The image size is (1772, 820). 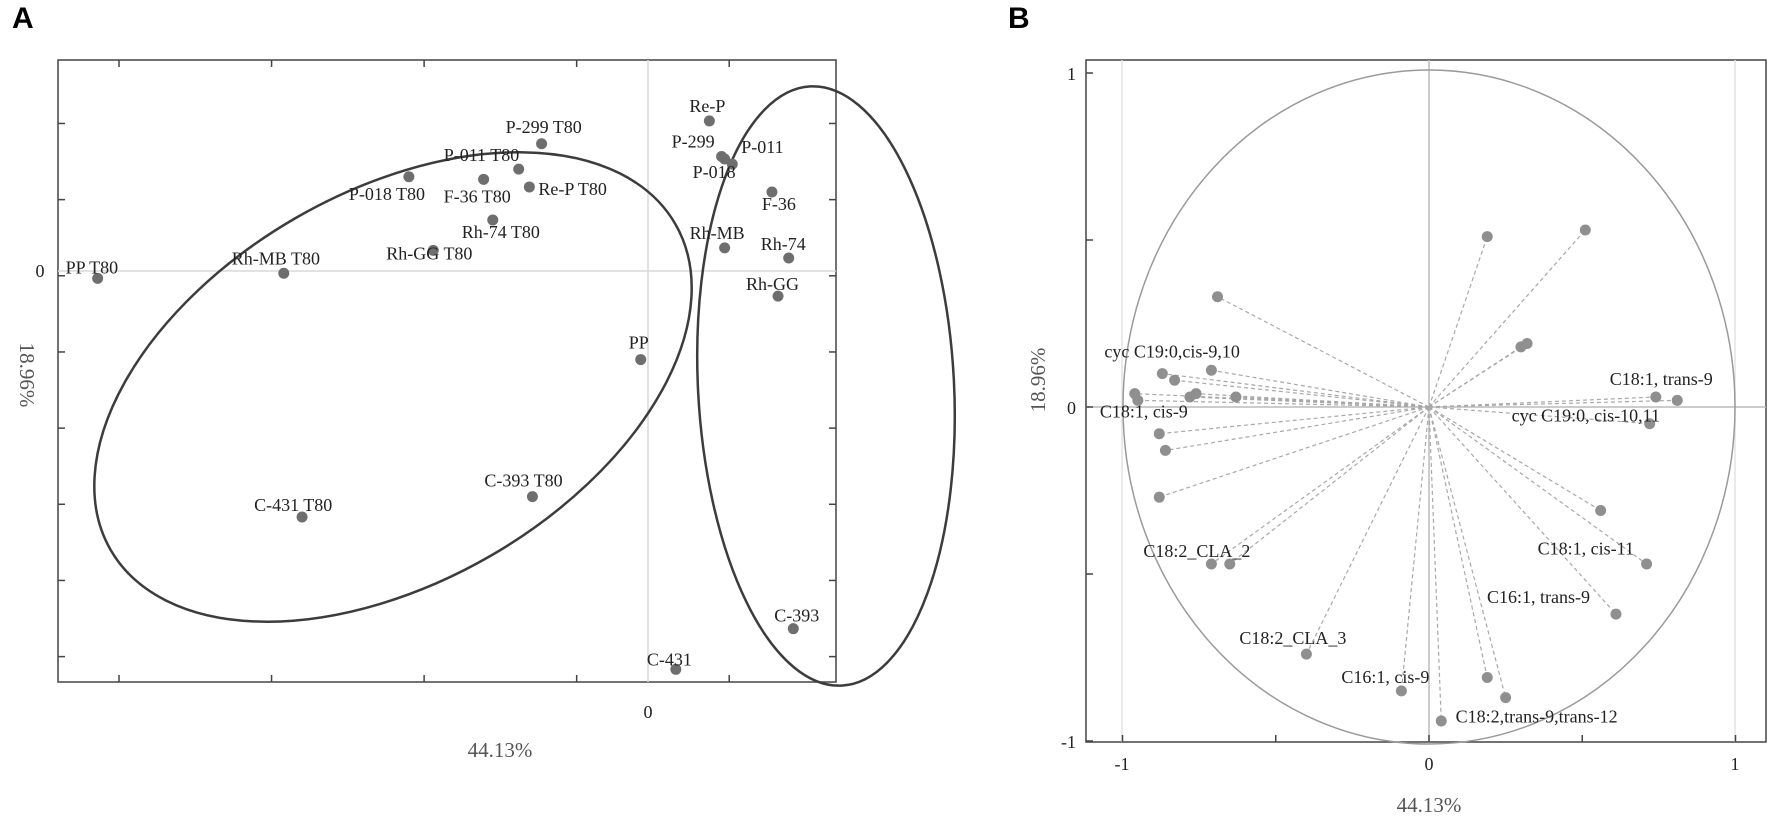 What do you see at coordinates (641, 360) in the screenshot?
I see `panel-a-point-pp` at bounding box center [641, 360].